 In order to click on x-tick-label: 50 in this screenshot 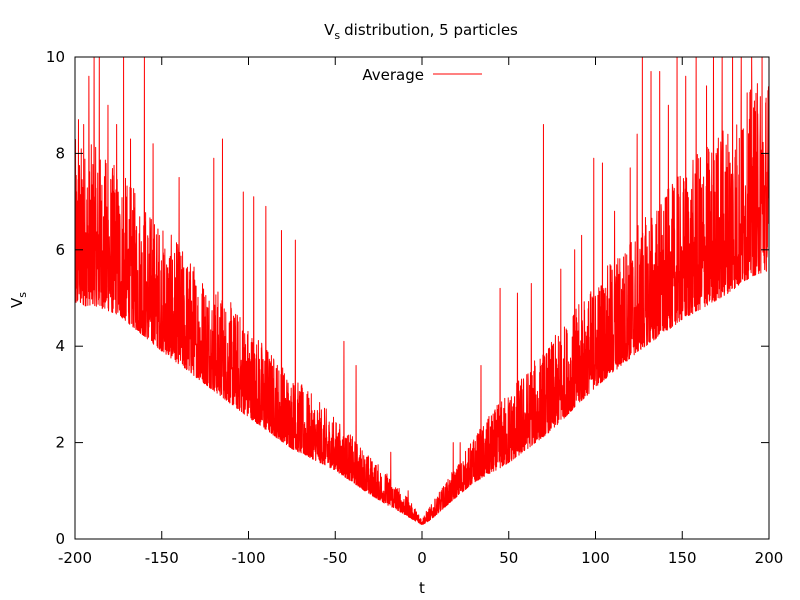, I will do `click(508, 558)`.